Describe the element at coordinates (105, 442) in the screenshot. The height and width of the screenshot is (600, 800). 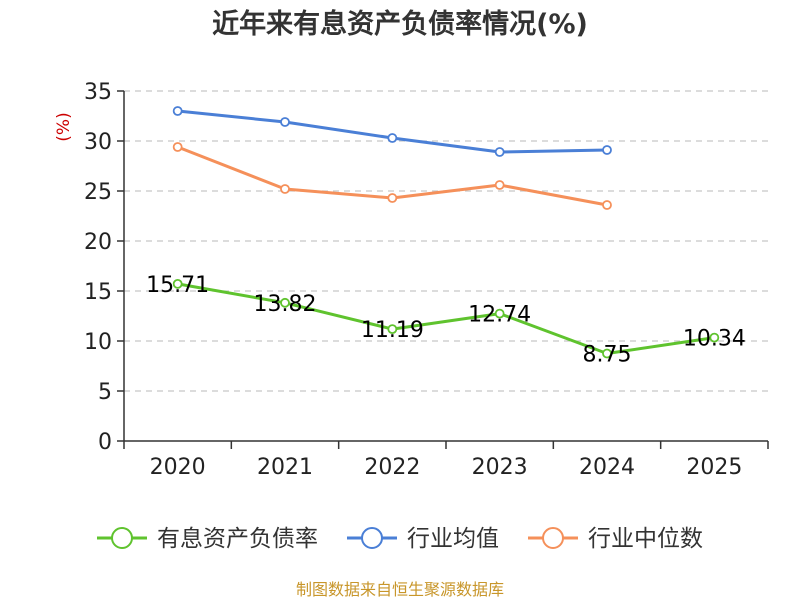
I see `y-tick-label: 0` at that location.